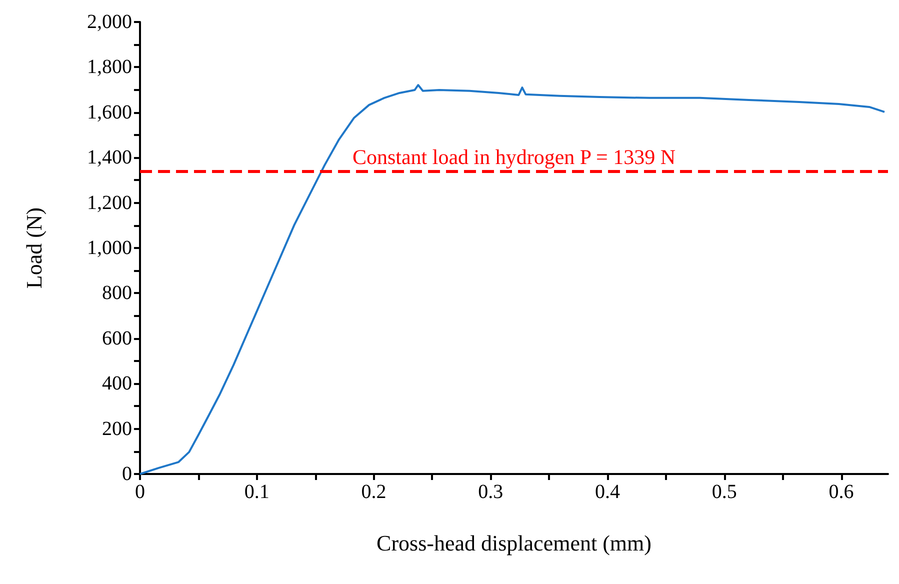 The height and width of the screenshot is (584, 899). Describe the element at coordinates (109, 67) in the screenshot. I see `y-tick-label: 1,800` at that location.